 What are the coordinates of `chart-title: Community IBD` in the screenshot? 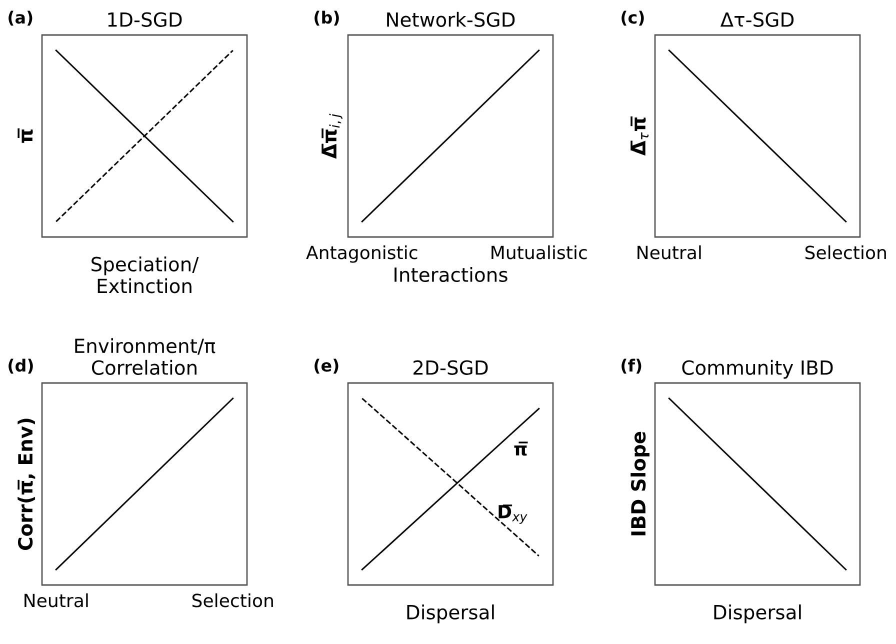 It's located at (757, 369).